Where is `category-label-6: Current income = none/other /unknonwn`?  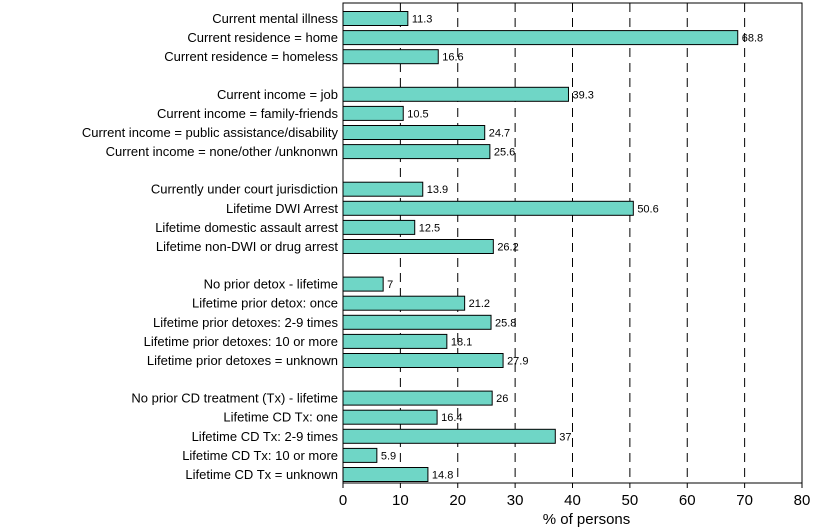
category-label-6: Current income = none/other /unknonwn is located at coordinates (222, 151).